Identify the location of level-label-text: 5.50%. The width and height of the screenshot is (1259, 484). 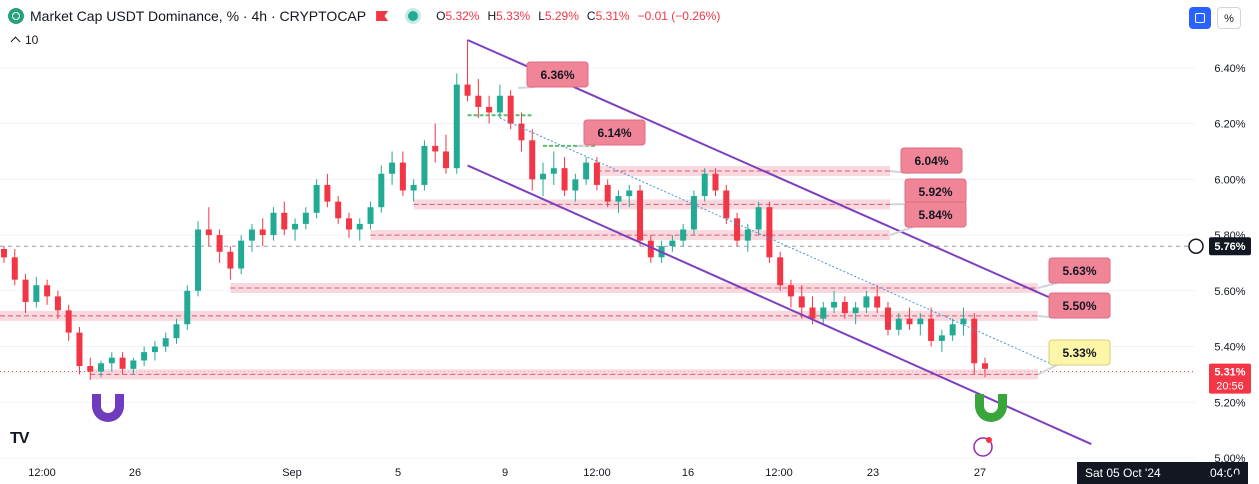
(1079, 306).